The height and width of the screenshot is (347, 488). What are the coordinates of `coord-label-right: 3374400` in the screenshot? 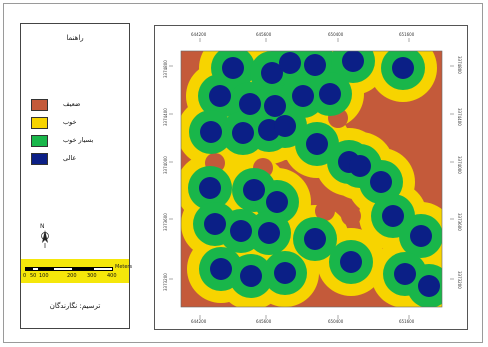 It's located at (459, 117).